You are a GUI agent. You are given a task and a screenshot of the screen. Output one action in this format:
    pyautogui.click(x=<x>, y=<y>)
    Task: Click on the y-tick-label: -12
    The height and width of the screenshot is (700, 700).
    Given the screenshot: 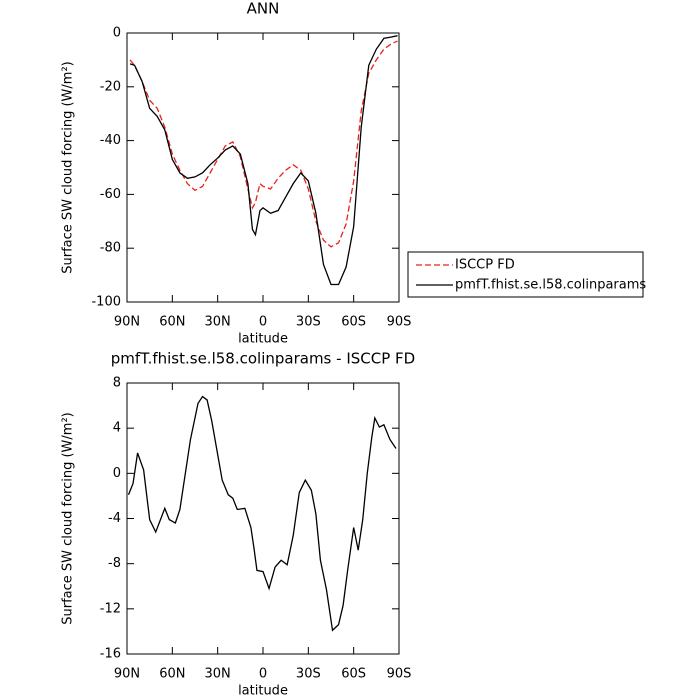 What is the action you would take?
    pyautogui.click(x=110, y=608)
    